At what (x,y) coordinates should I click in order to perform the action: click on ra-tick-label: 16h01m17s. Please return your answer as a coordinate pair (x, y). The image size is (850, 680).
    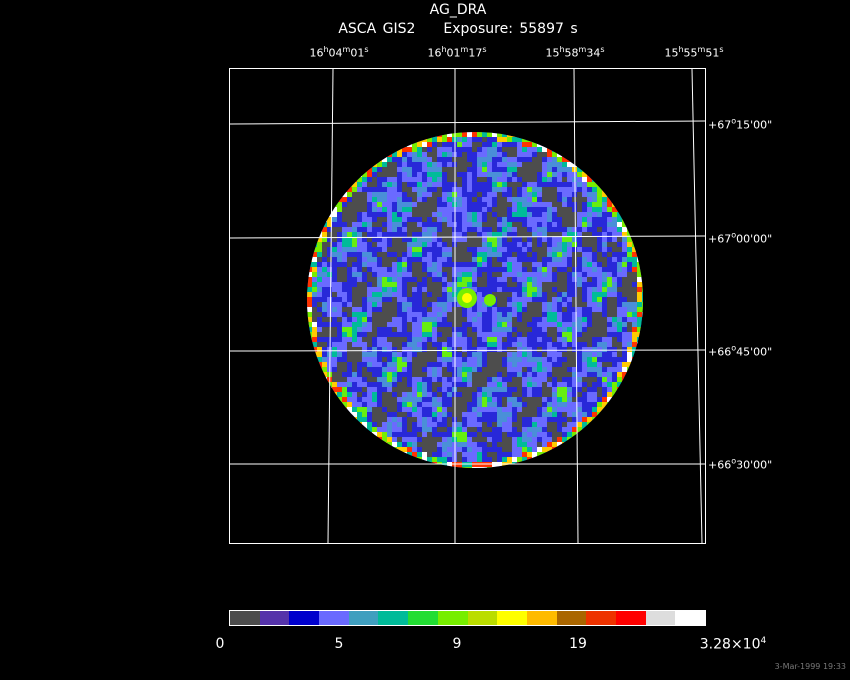
    Looking at the image, I should click on (457, 52).